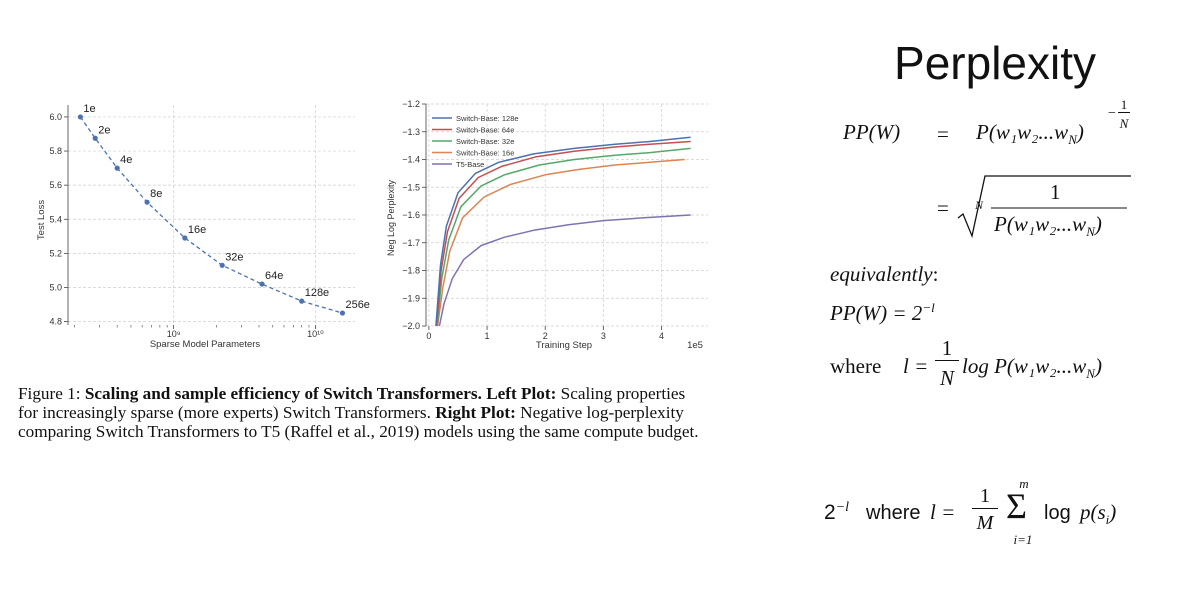 The height and width of the screenshot is (600, 1200). I want to click on right-x-tick-label: 1, so click(487, 336).